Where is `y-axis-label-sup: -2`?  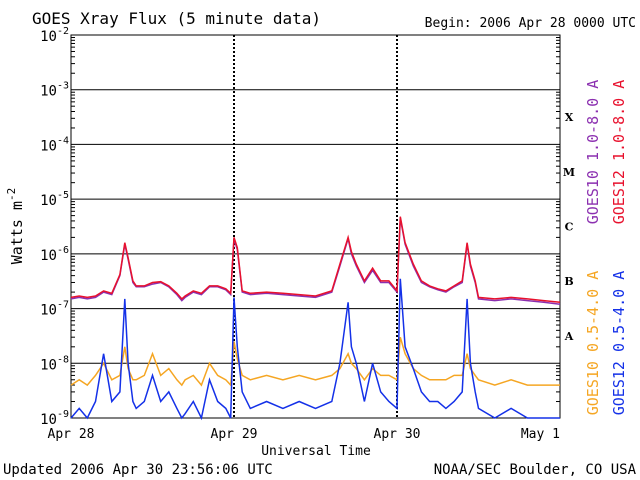 y-axis-label-sup: -2 is located at coordinates (11, 194).